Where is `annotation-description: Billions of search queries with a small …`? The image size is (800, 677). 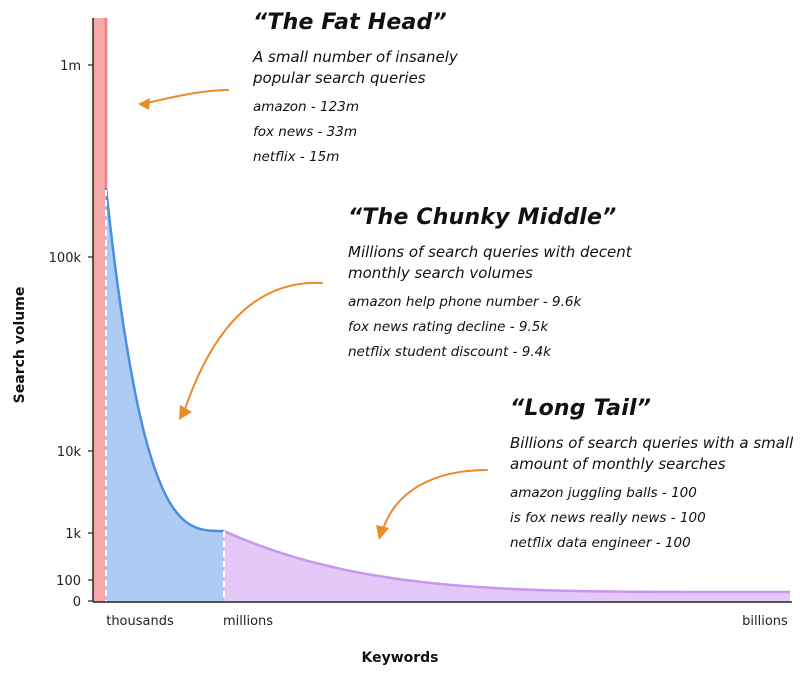
annotation-description: Billions of search queries with a small … is located at coordinates (652, 453).